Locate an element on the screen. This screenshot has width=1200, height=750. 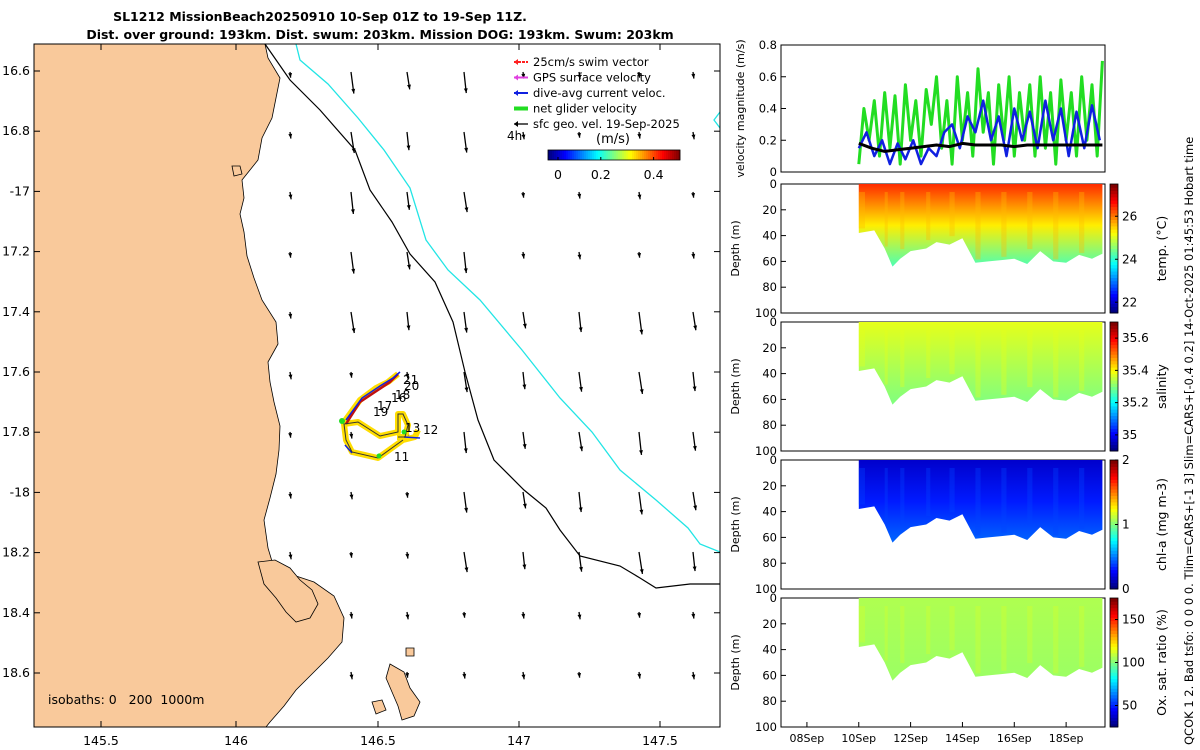
section-colorbar-label: 35 is located at coordinates (1129, 435).